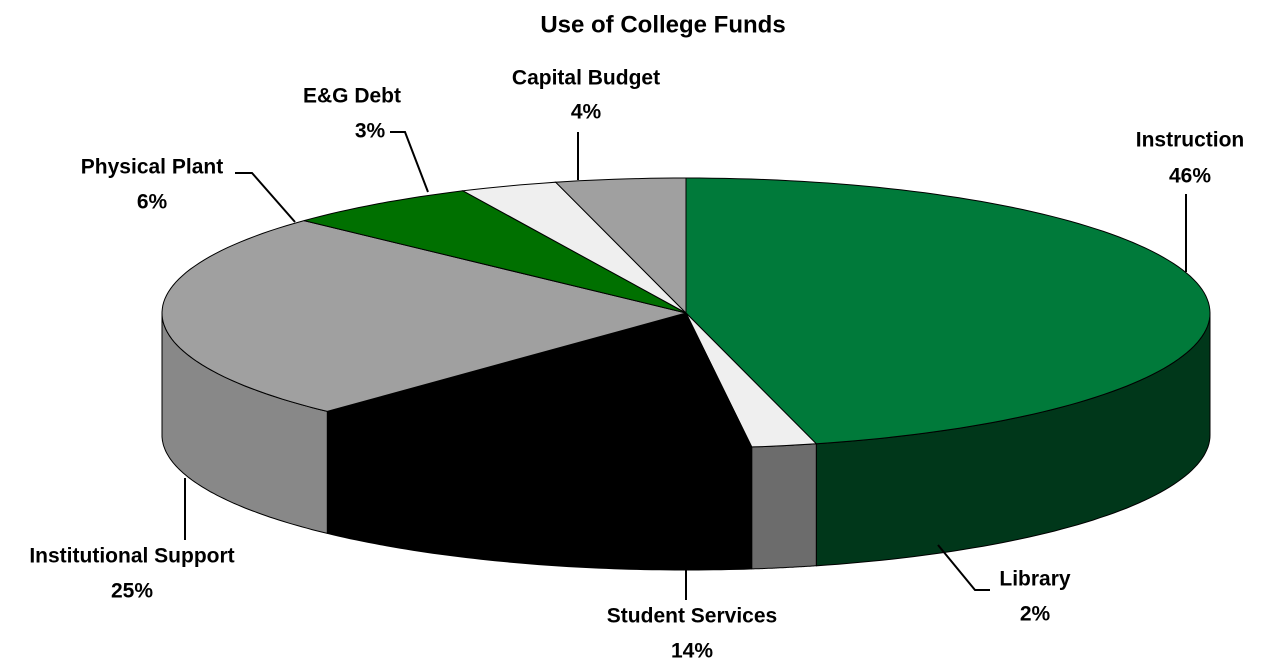  Describe the element at coordinates (152, 202) in the screenshot. I see `slice-value-label: 6%` at that location.